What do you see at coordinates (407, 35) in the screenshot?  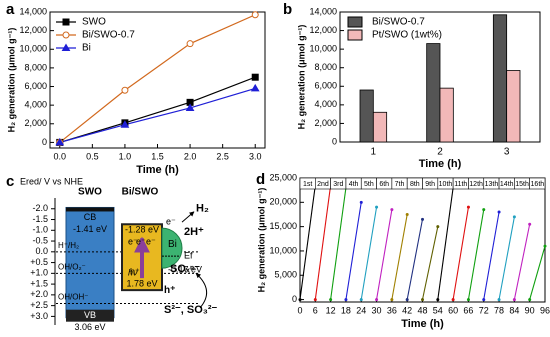 I see `legend-label: Pt/SWO (1wt%)` at bounding box center [407, 35].